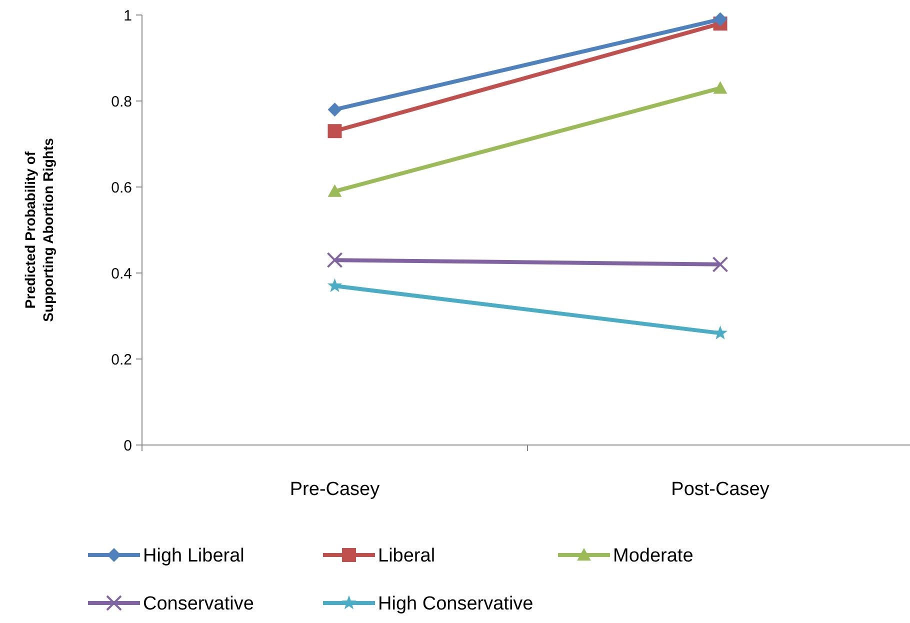 The width and height of the screenshot is (910, 623). What do you see at coordinates (456, 604) in the screenshot?
I see `legend-label: High Conservative` at bounding box center [456, 604].